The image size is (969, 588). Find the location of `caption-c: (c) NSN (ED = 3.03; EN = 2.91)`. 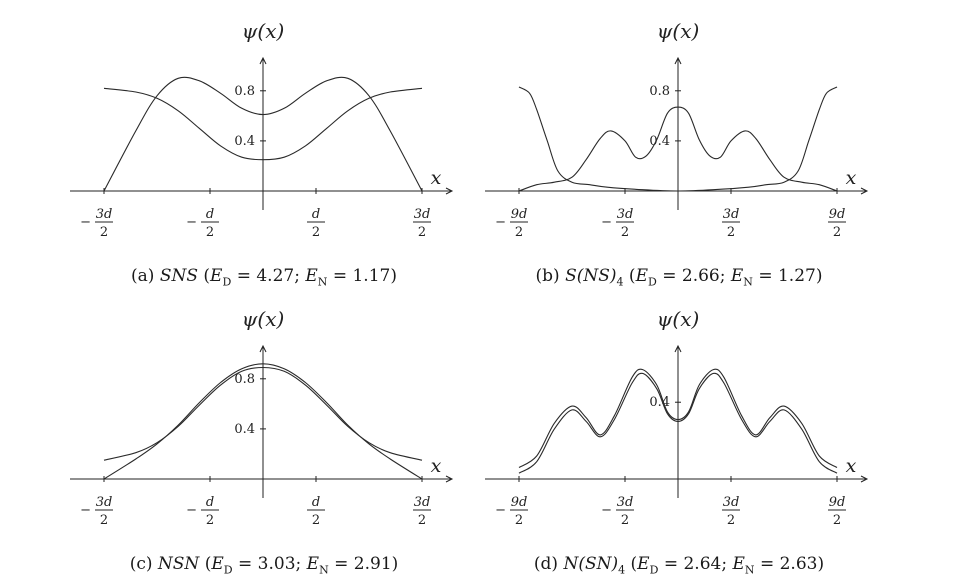

caption-c: (c) NSN (ED = 3.03; EN = 2.91) is located at coordinates (264, 565).